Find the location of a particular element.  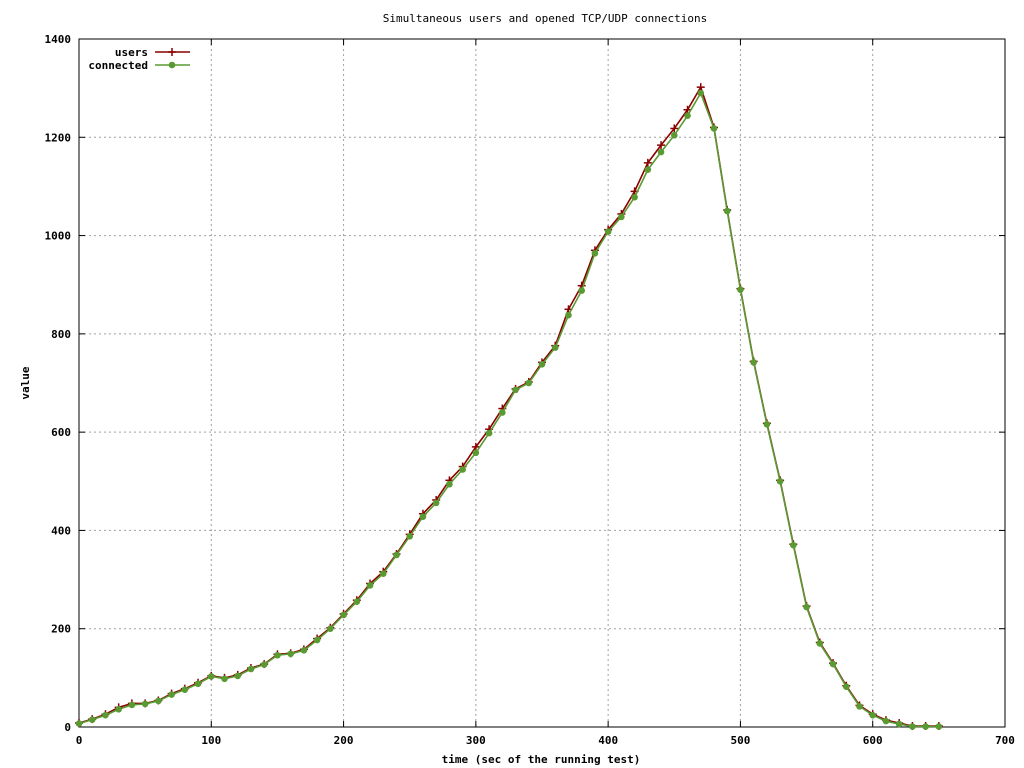

x-tick-label: 500 is located at coordinates (740, 740).